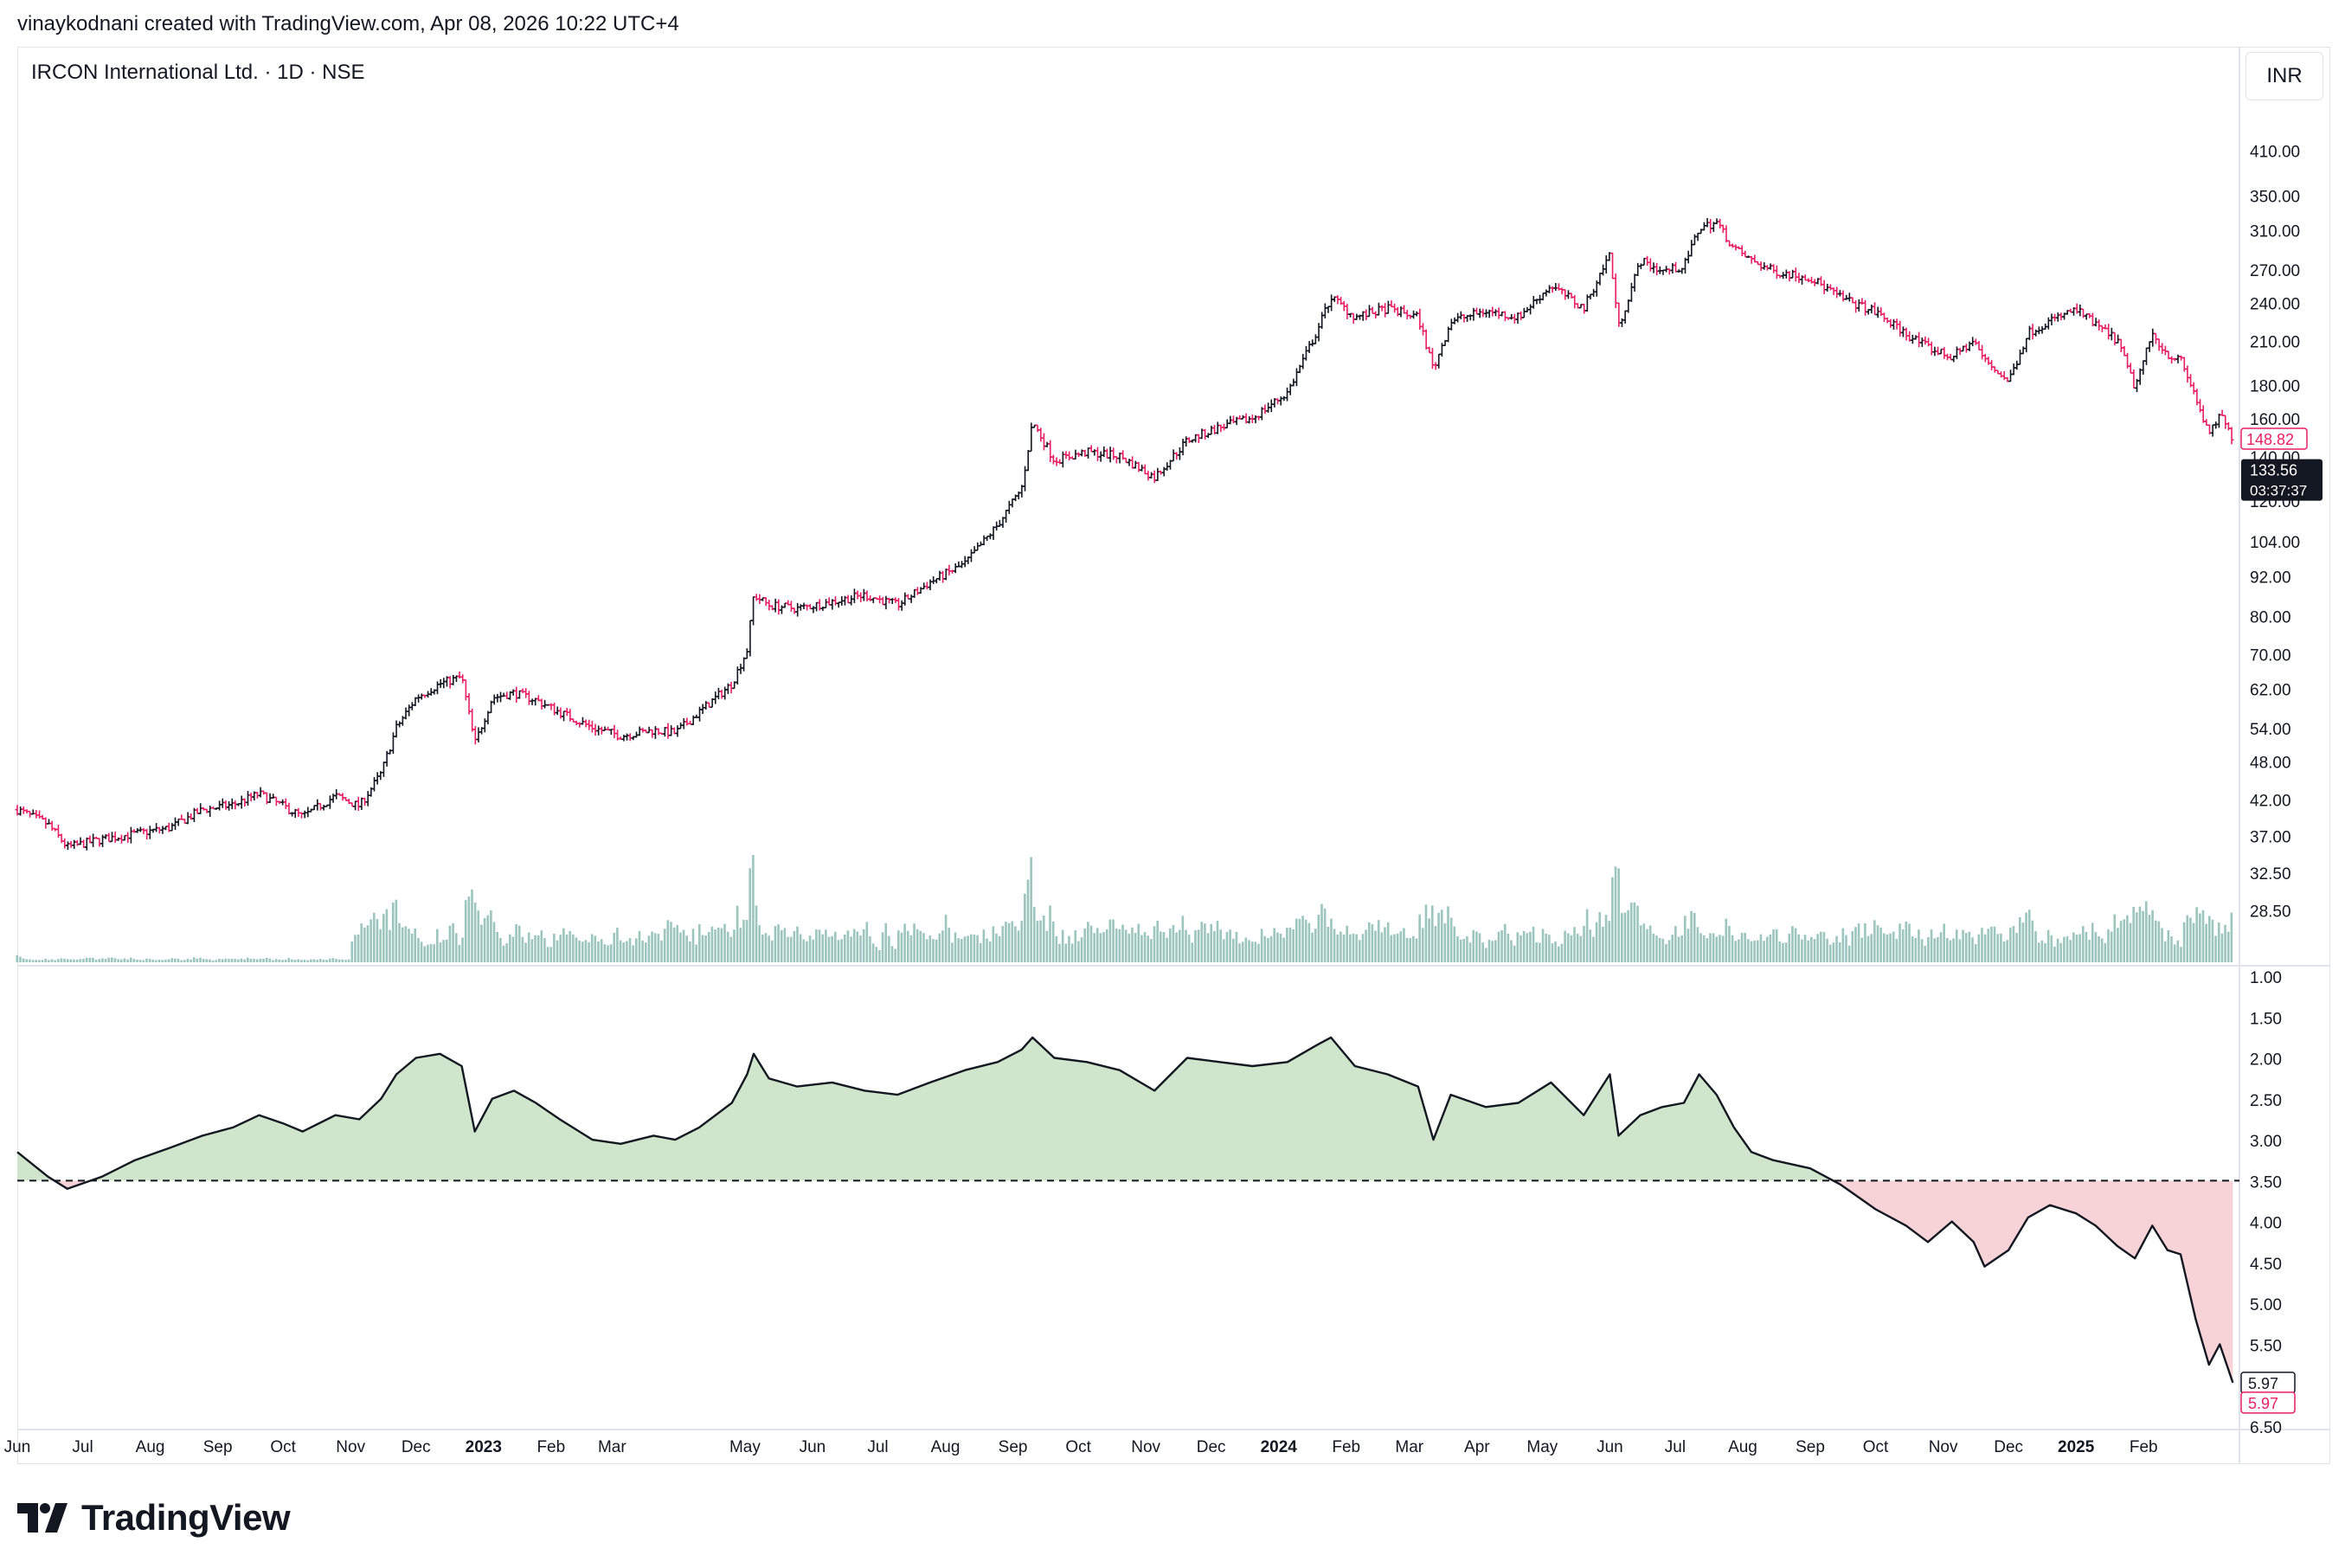  What do you see at coordinates (2077, 1447) in the screenshot?
I see `time-tick-label-30: 2025` at bounding box center [2077, 1447].